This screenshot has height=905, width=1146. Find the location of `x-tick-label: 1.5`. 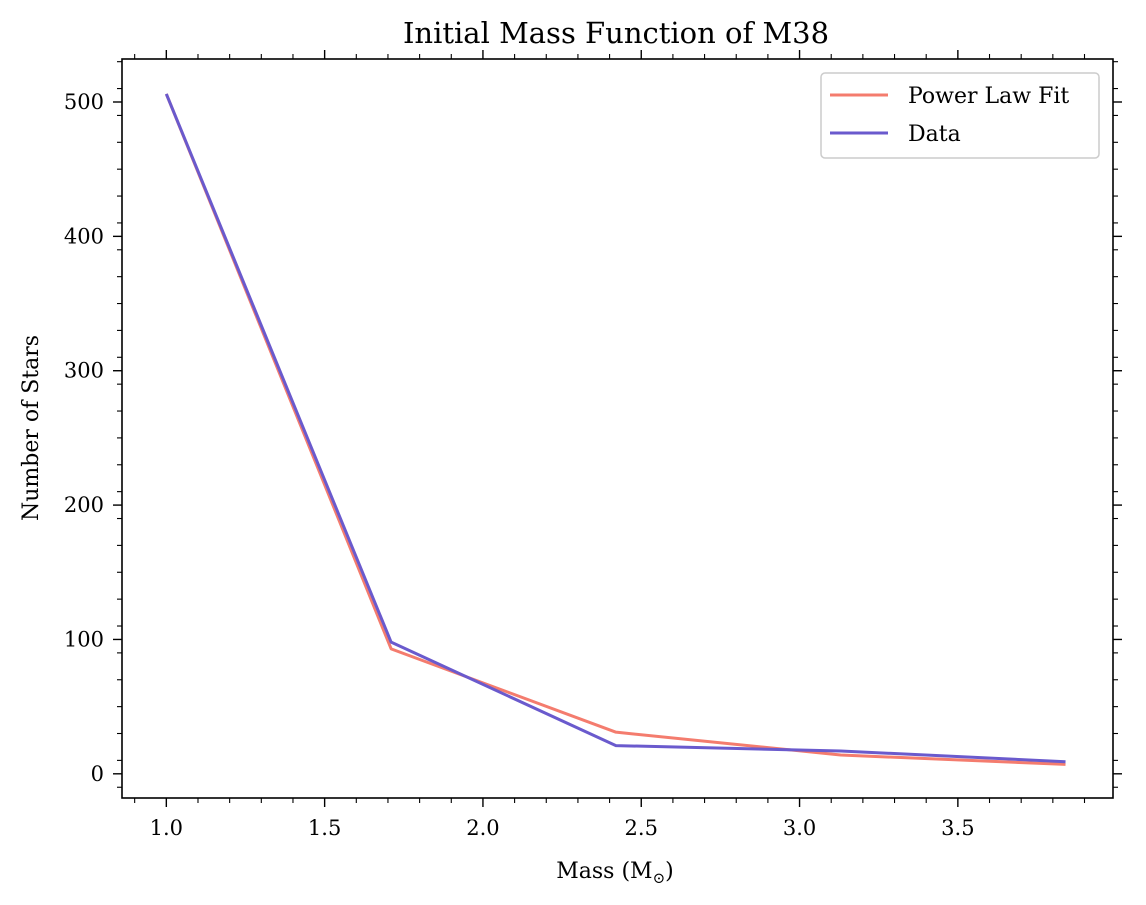

x-tick-label: 1.5 is located at coordinates (324, 828).